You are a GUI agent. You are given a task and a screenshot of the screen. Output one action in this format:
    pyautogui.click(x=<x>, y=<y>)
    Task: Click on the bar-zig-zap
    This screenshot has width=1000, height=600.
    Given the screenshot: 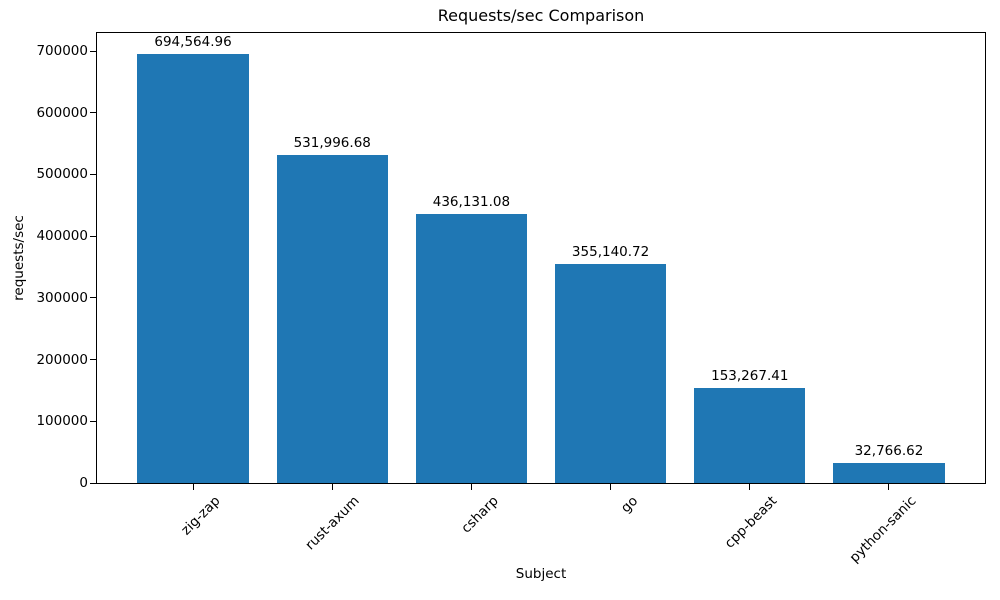 What is the action you would take?
    pyautogui.click(x=193, y=268)
    